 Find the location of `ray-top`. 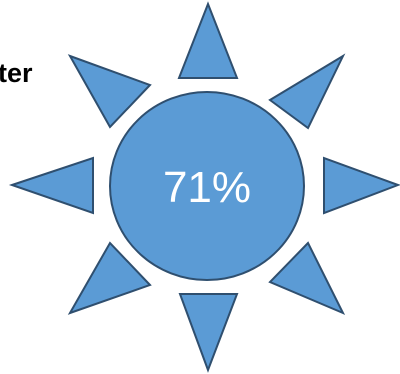

ray-top is located at coordinates (208, 40).